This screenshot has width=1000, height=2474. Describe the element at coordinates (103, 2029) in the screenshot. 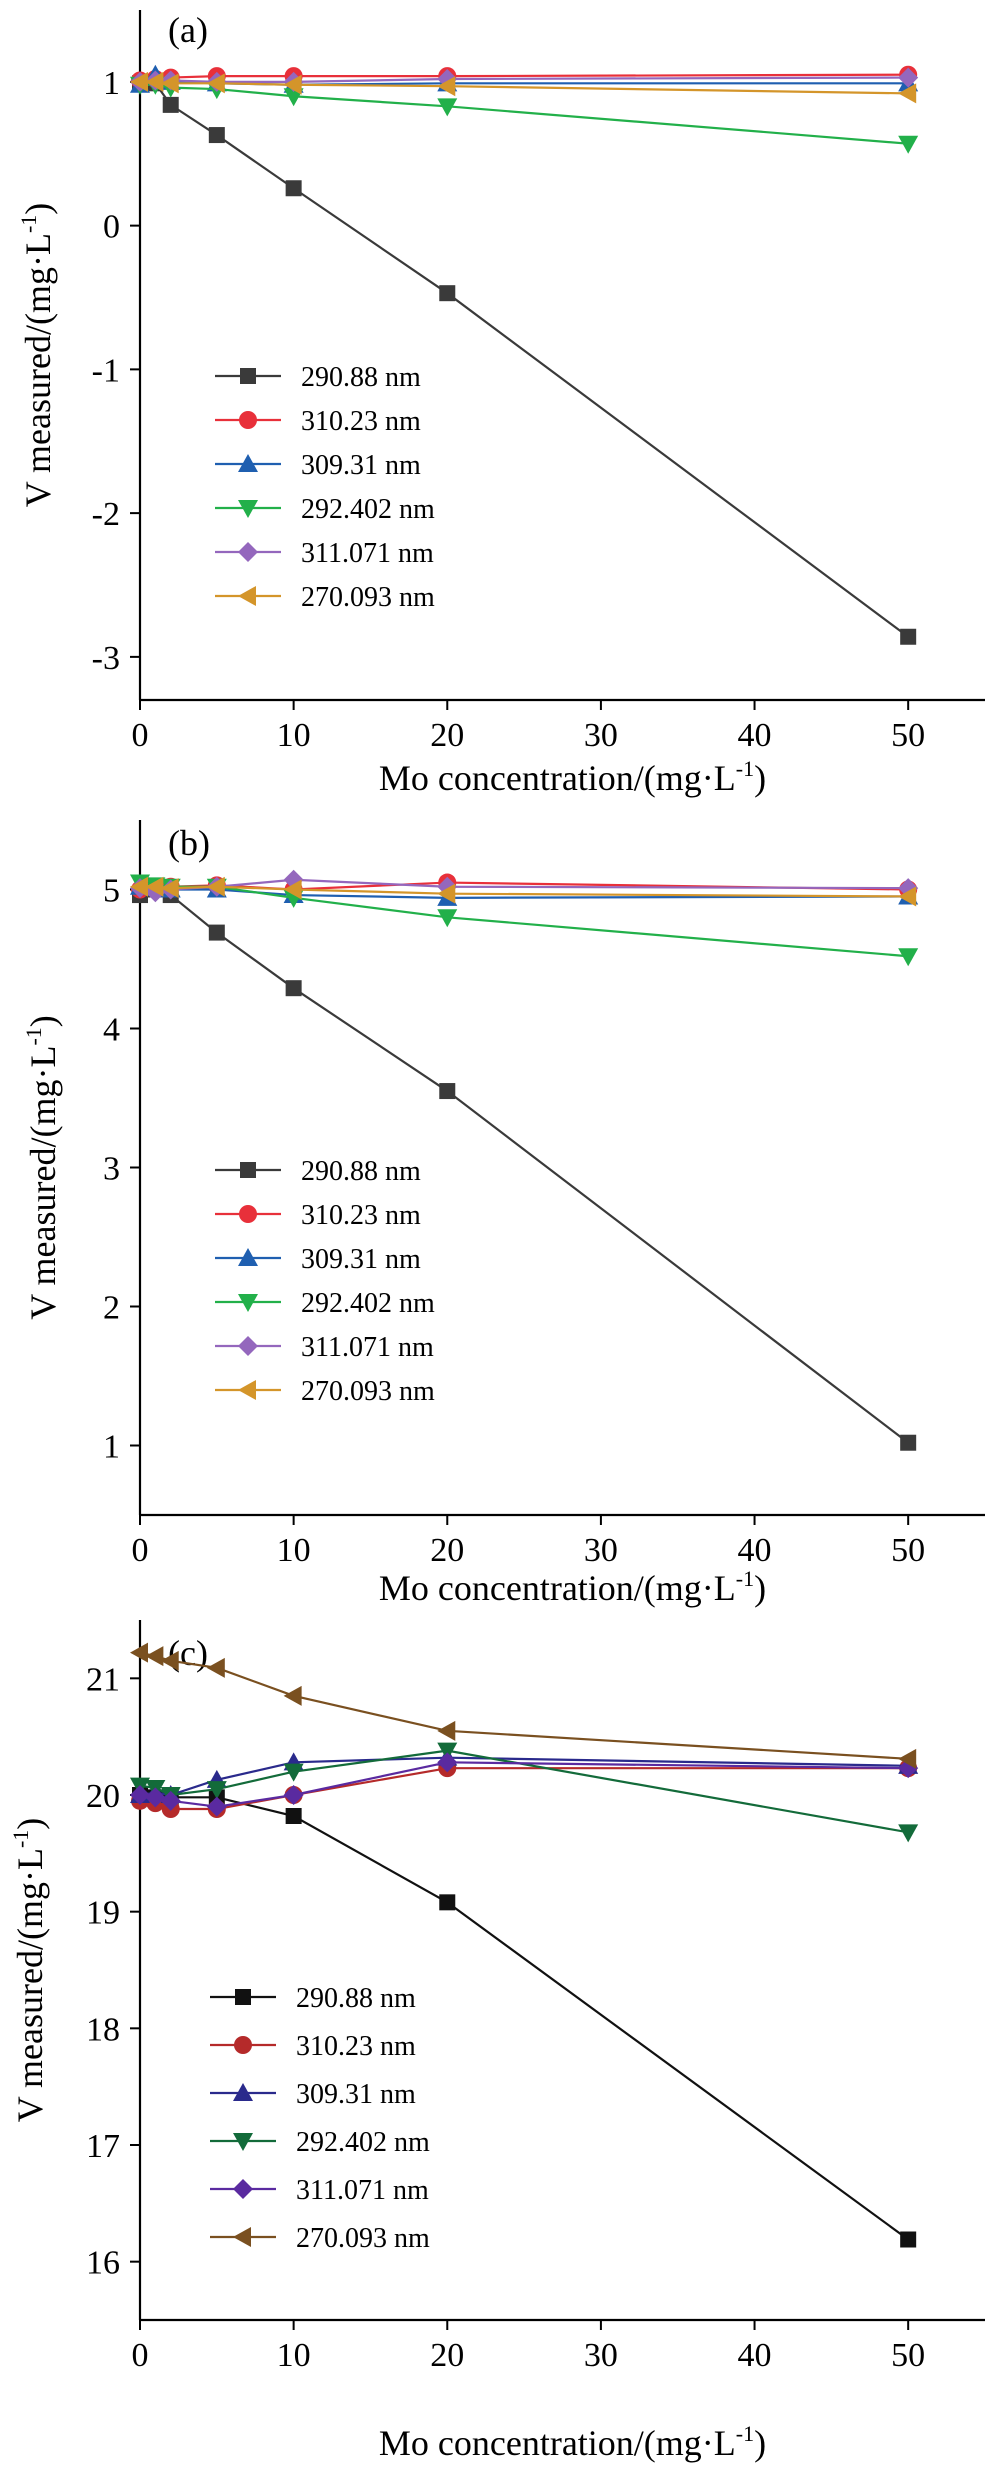

I see `y-tick-label: 18` at that location.